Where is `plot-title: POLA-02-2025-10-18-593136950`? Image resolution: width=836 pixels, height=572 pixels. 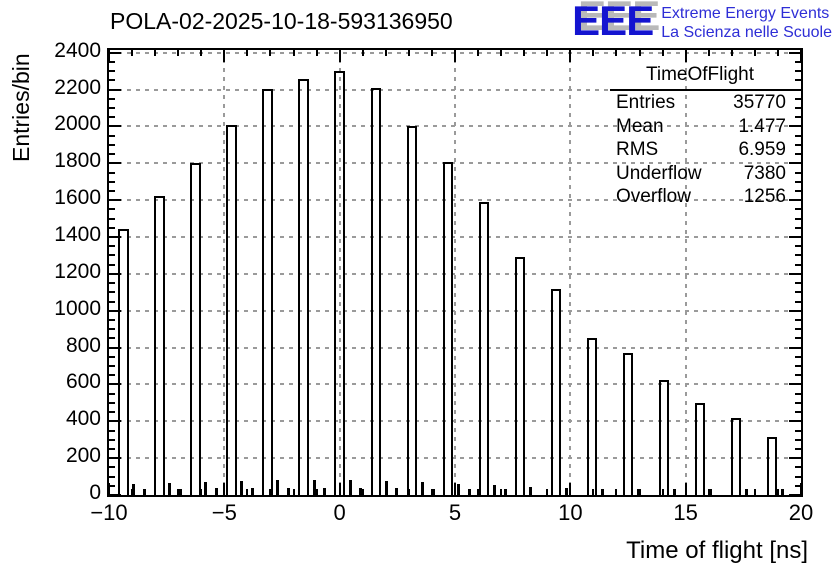 plot-title: POLA-02-2025-10-18-593136950 is located at coordinates (281, 21).